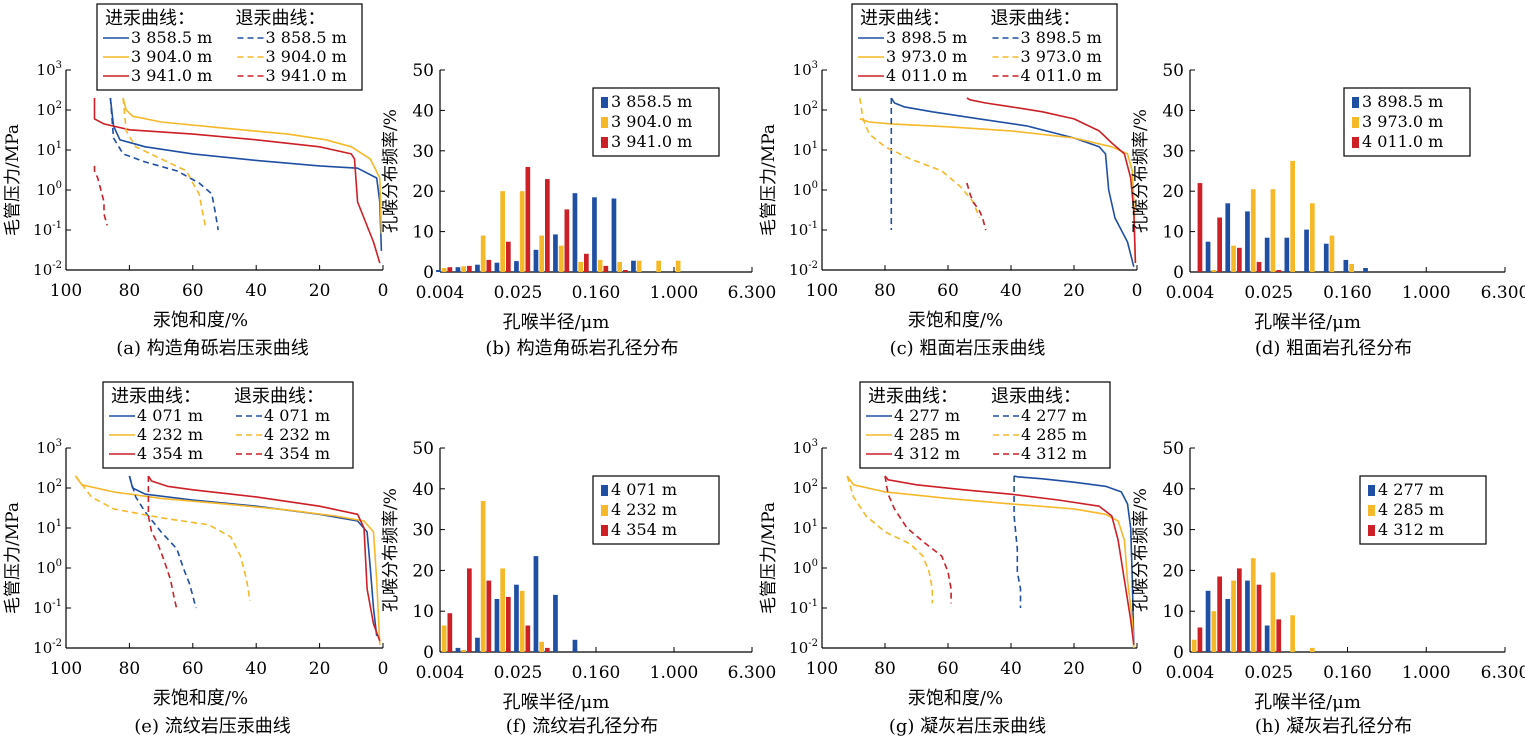  What do you see at coordinates (1178, 273) in the screenshot?
I see `y-tick-label: 0` at bounding box center [1178, 273].